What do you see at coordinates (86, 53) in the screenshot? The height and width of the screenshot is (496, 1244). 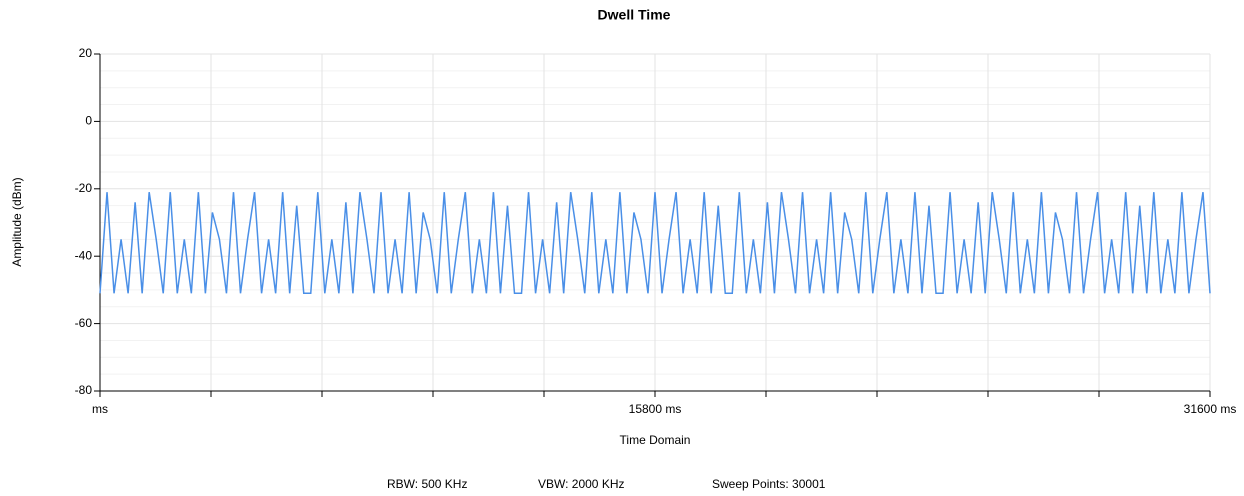 I see `y-tick-label: 20` at bounding box center [86, 53].